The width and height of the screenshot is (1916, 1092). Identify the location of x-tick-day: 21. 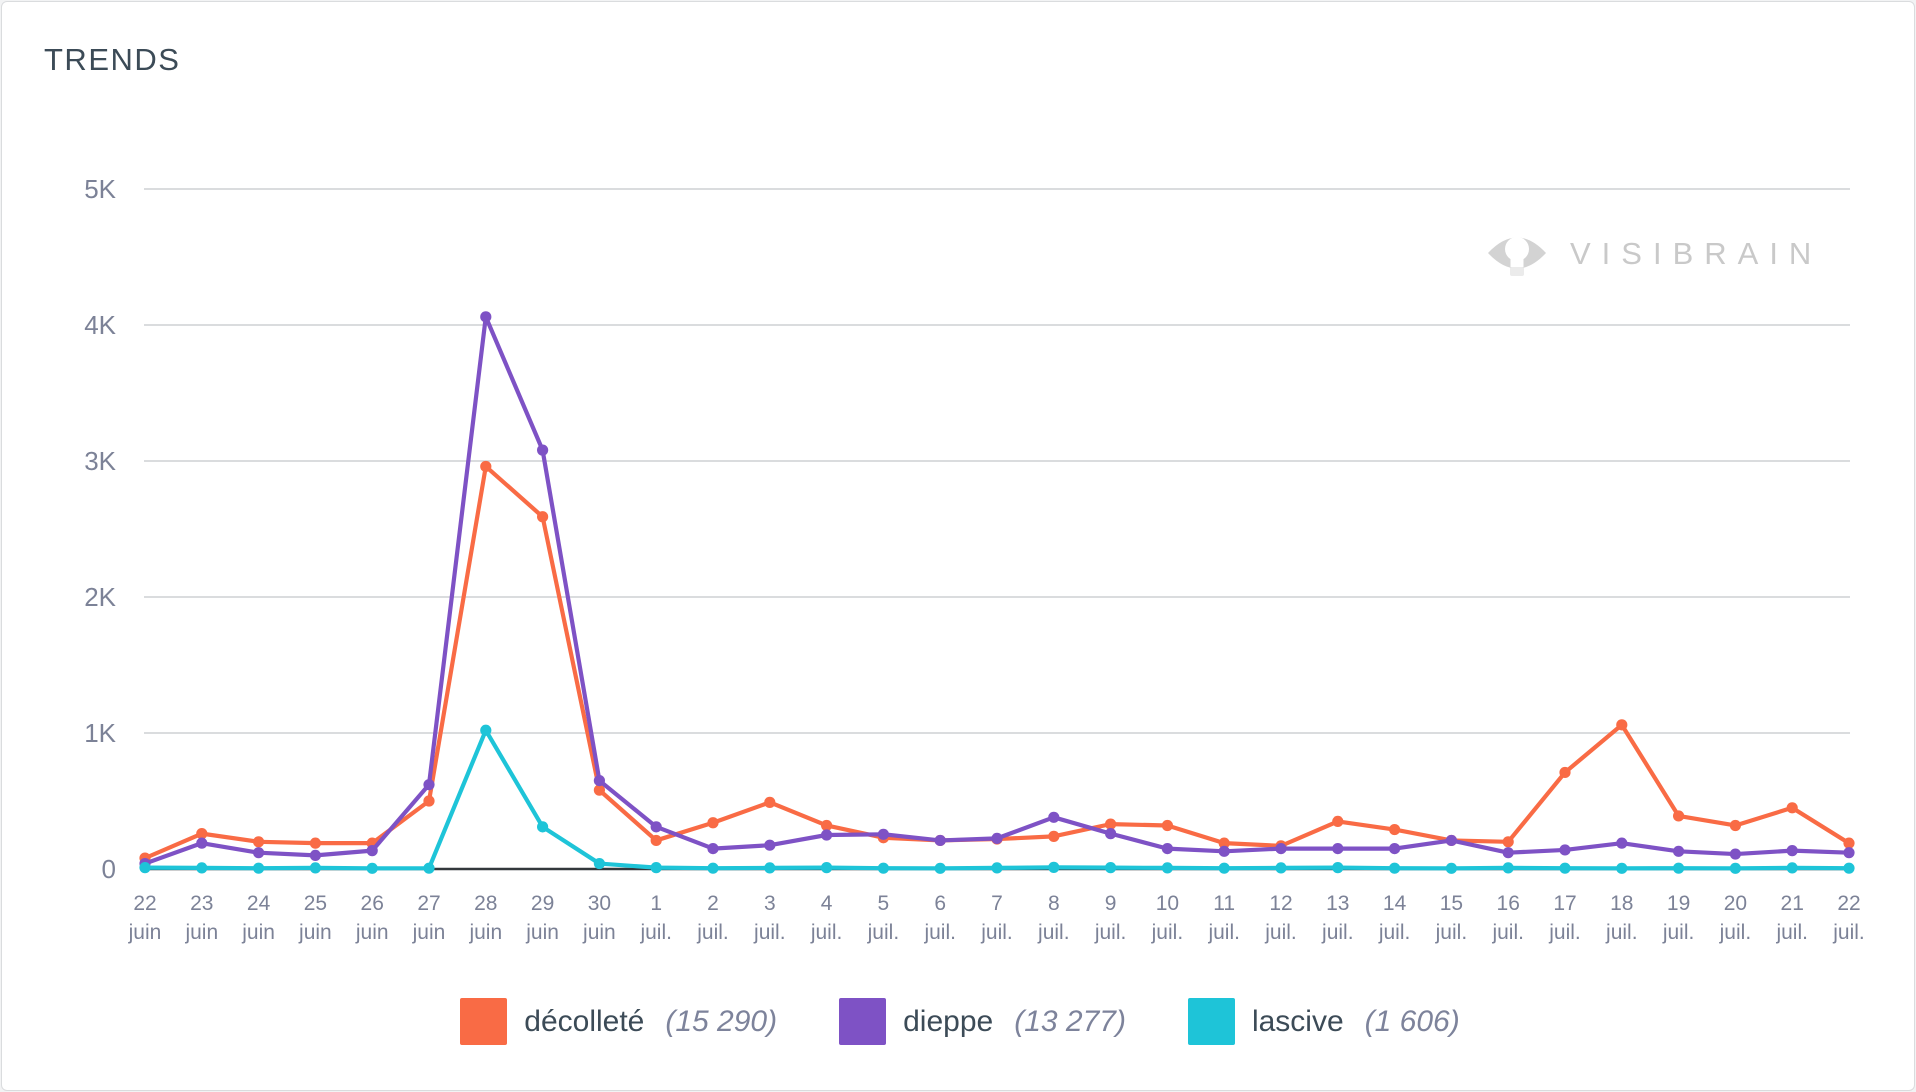
(1792, 903).